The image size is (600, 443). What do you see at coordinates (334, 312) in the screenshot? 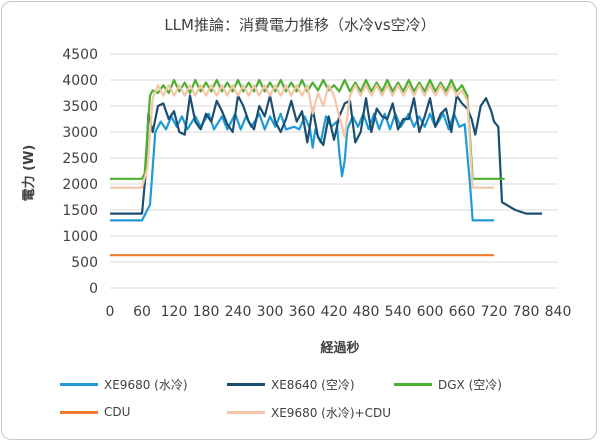
I see `x-tick-label: 420` at bounding box center [334, 312].